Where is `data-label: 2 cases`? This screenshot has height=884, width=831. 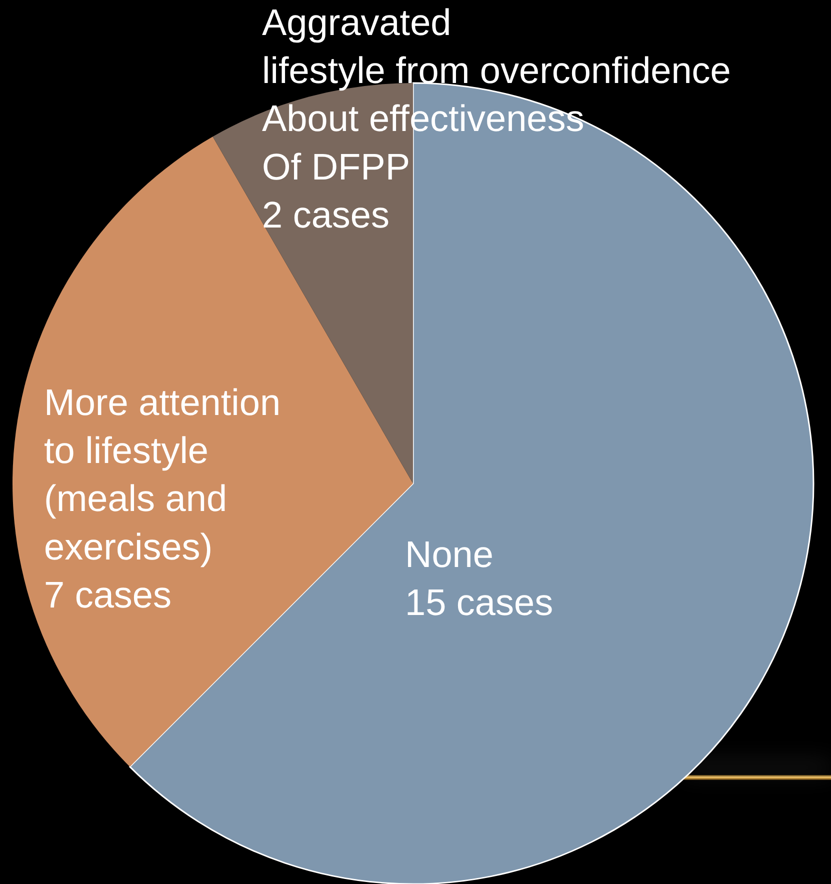
data-label: 2 cases is located at coordinates (326, 215).